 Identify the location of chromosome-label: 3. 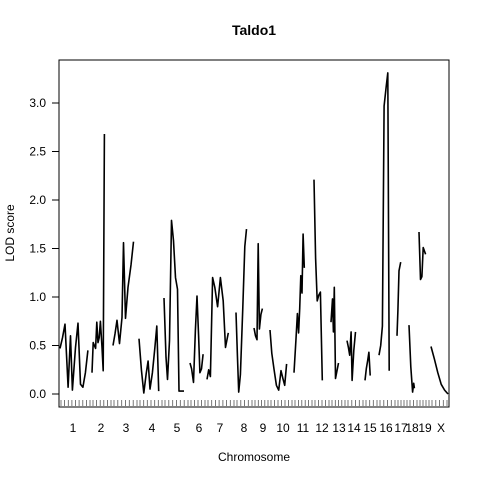
(126, 428).